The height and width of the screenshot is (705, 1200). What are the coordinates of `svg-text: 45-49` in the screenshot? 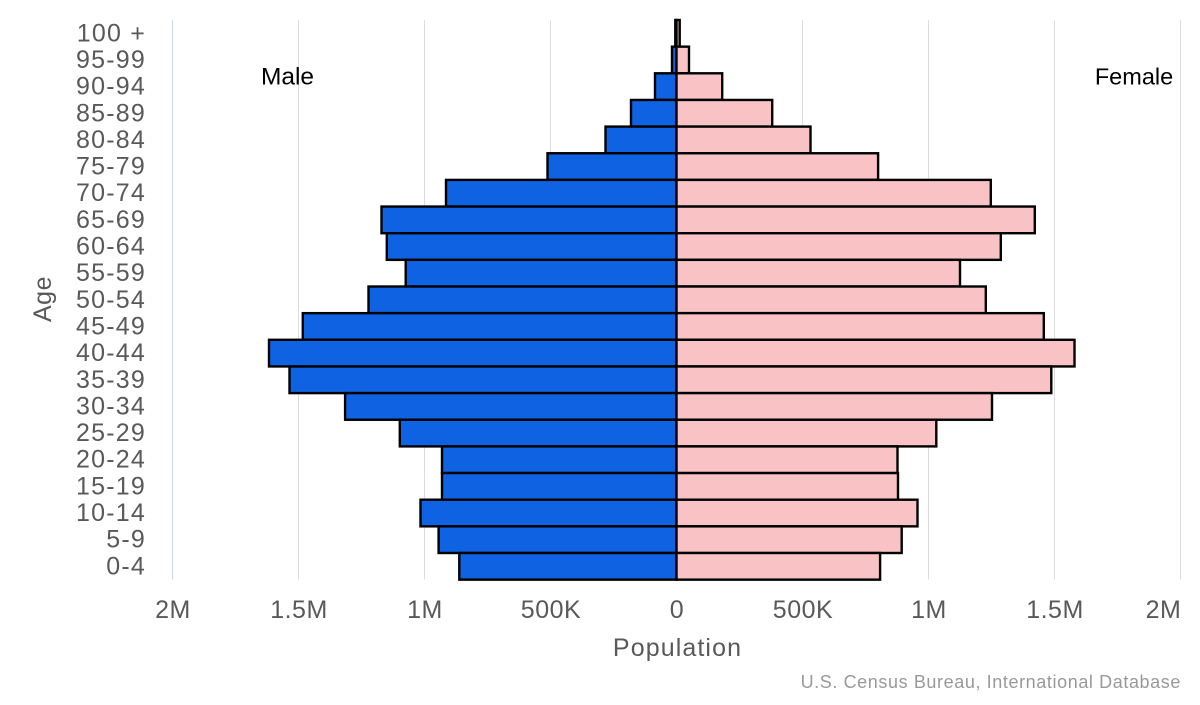 It's located at (111, 327).